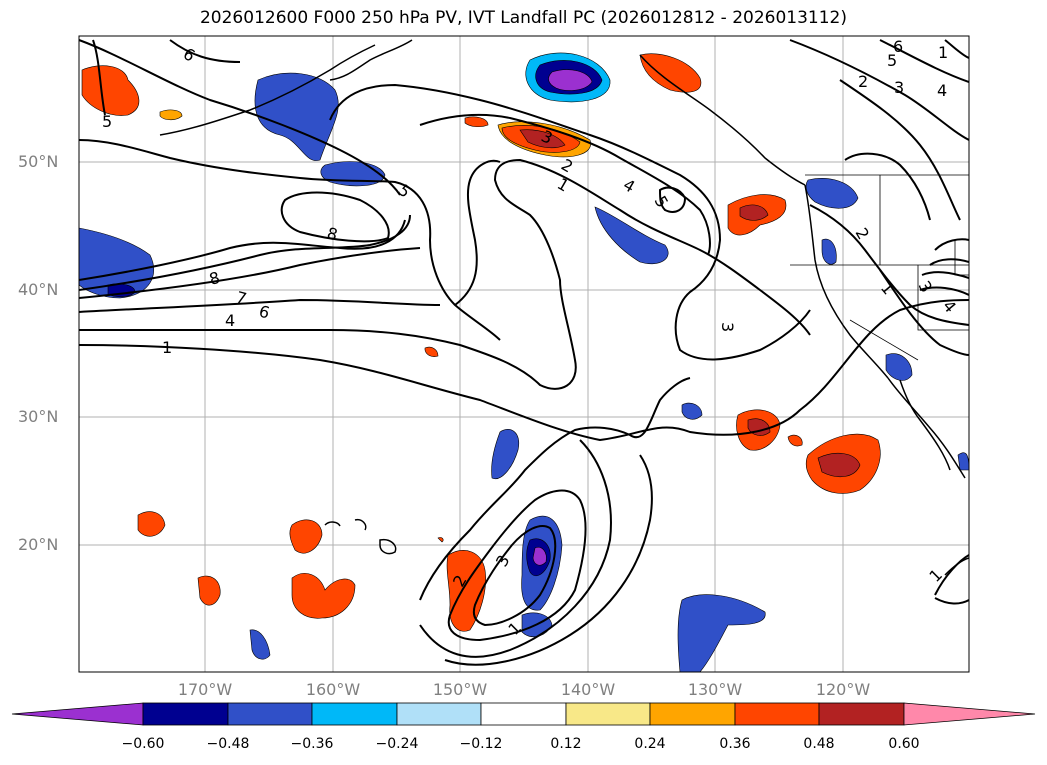 Image resolution: width=1047 pixels, height=765 pixels. I want to click on lon-label-120w: 120°W, so click(843, 689).